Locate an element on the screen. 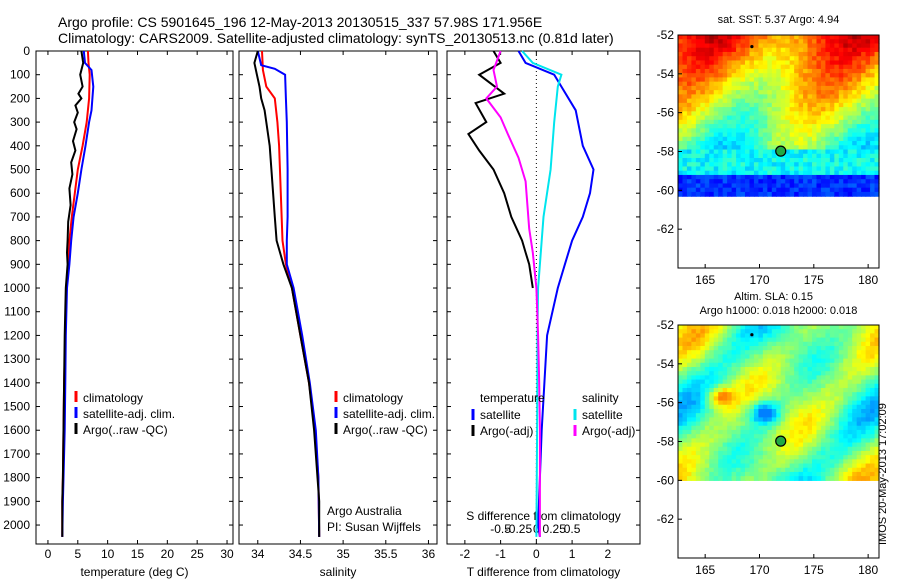 The height and width of the screenshot is (580, 900). y-tick-label: 0 is located at coordinates (26, 51).